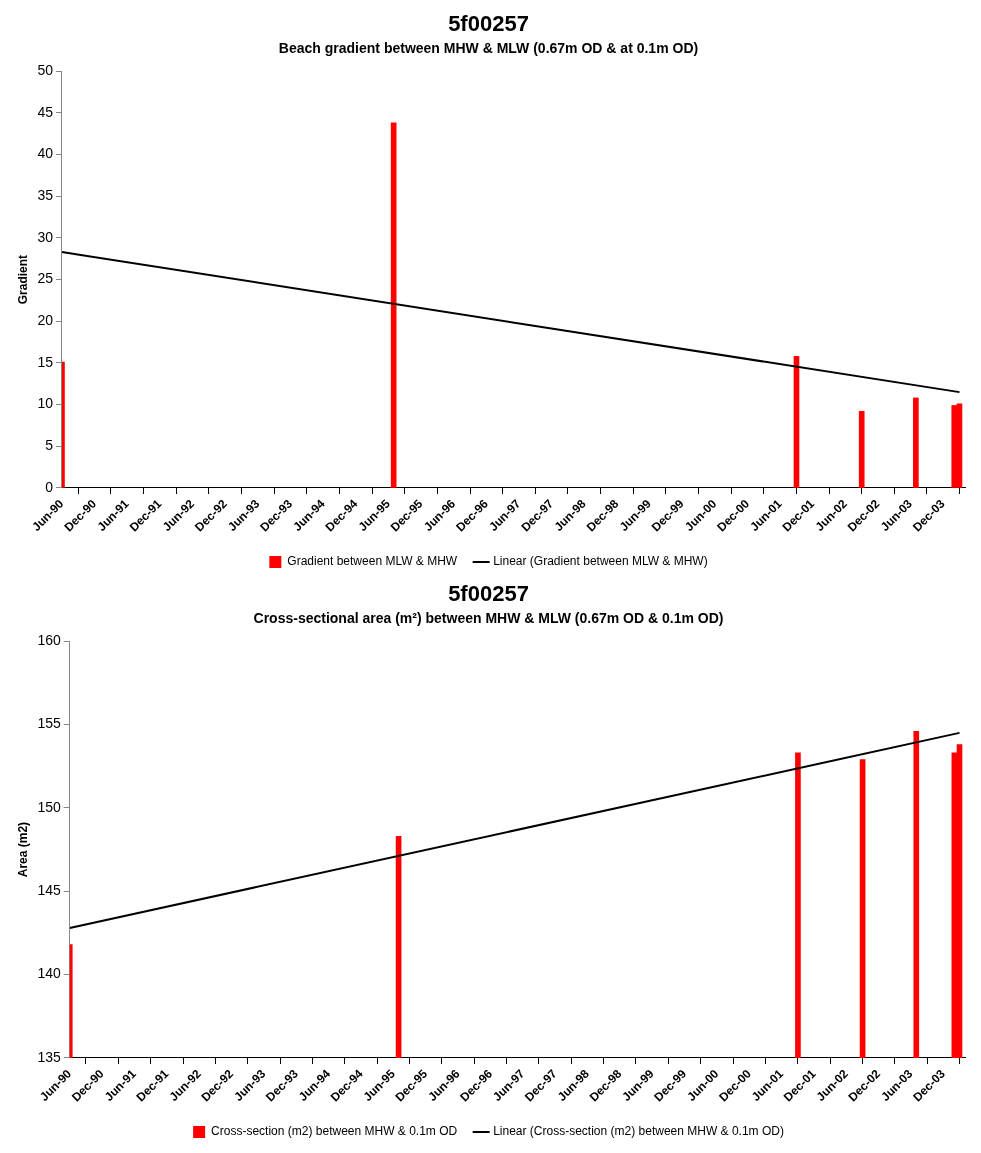 The height and width of the screenshot is (1153, 981). I want to click on legend-label: Gradient between MLW & MHW, so click(372, 561).